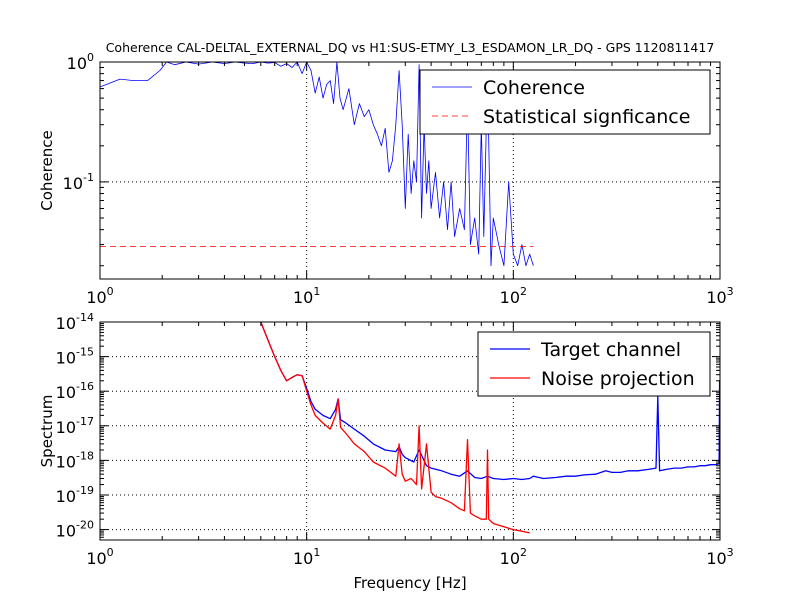 The width and height of the screenshot is (800, 600). I want to click on y-tick-label: 10⁻²⁰, so click(75, 530).